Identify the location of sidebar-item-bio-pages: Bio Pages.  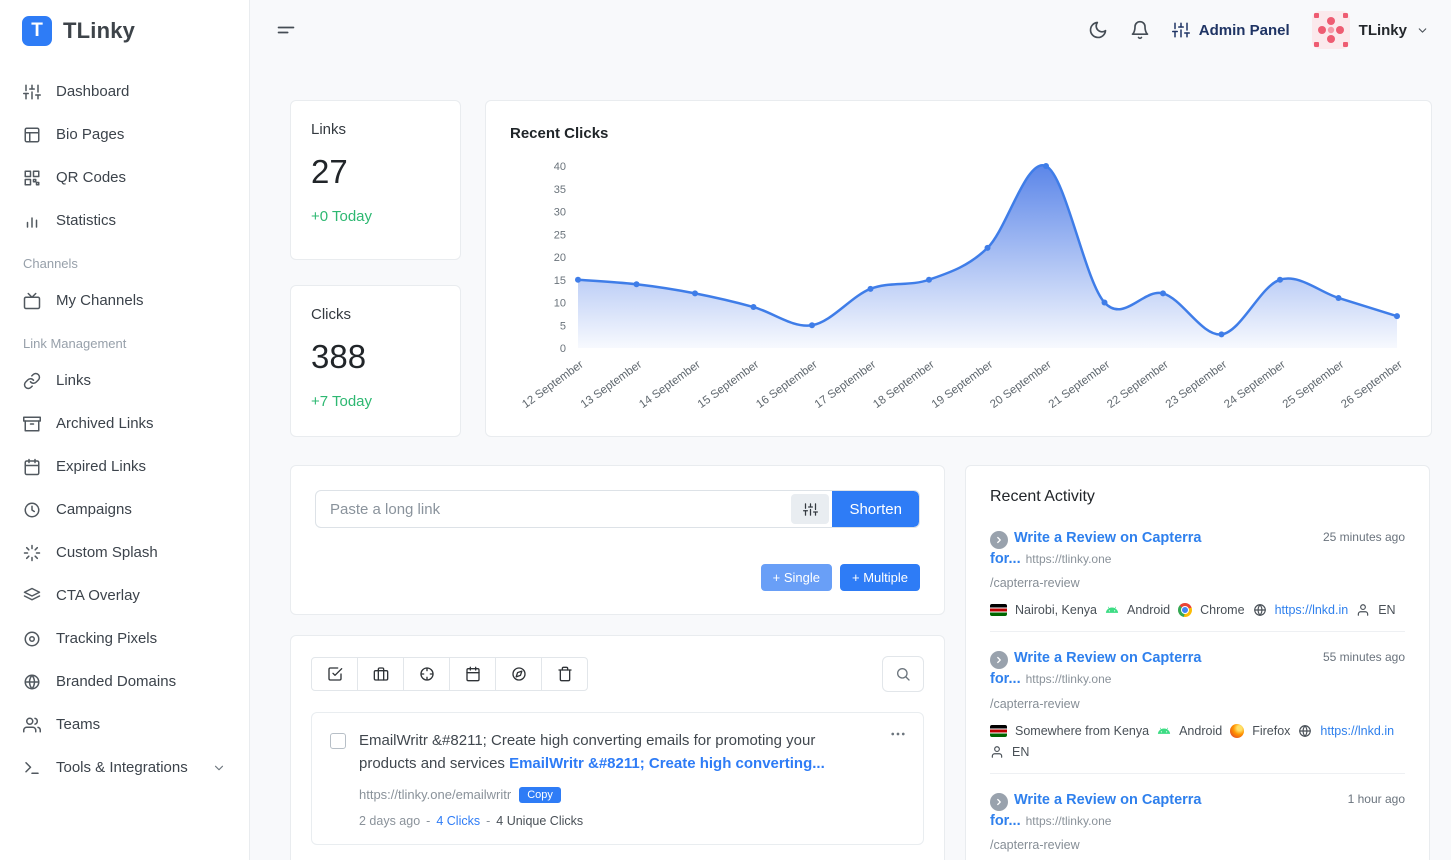
(124, 134).